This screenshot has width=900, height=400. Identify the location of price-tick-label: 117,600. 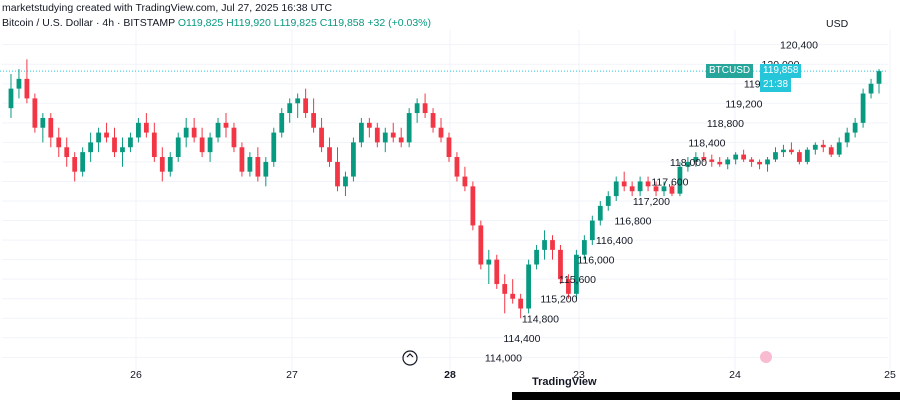
(669, 182).